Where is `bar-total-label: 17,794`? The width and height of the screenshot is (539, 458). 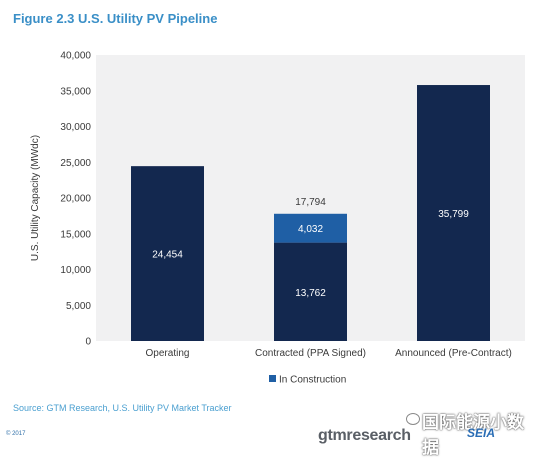
bar-total-label: 17,794 is located at coordinates (310, 202).